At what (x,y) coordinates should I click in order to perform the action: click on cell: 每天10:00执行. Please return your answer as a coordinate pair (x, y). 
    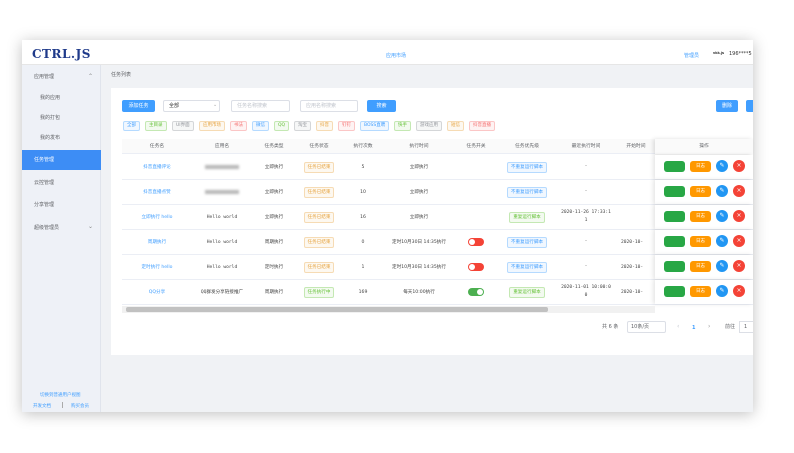
    Looking at the image, I should click on (419, 292).